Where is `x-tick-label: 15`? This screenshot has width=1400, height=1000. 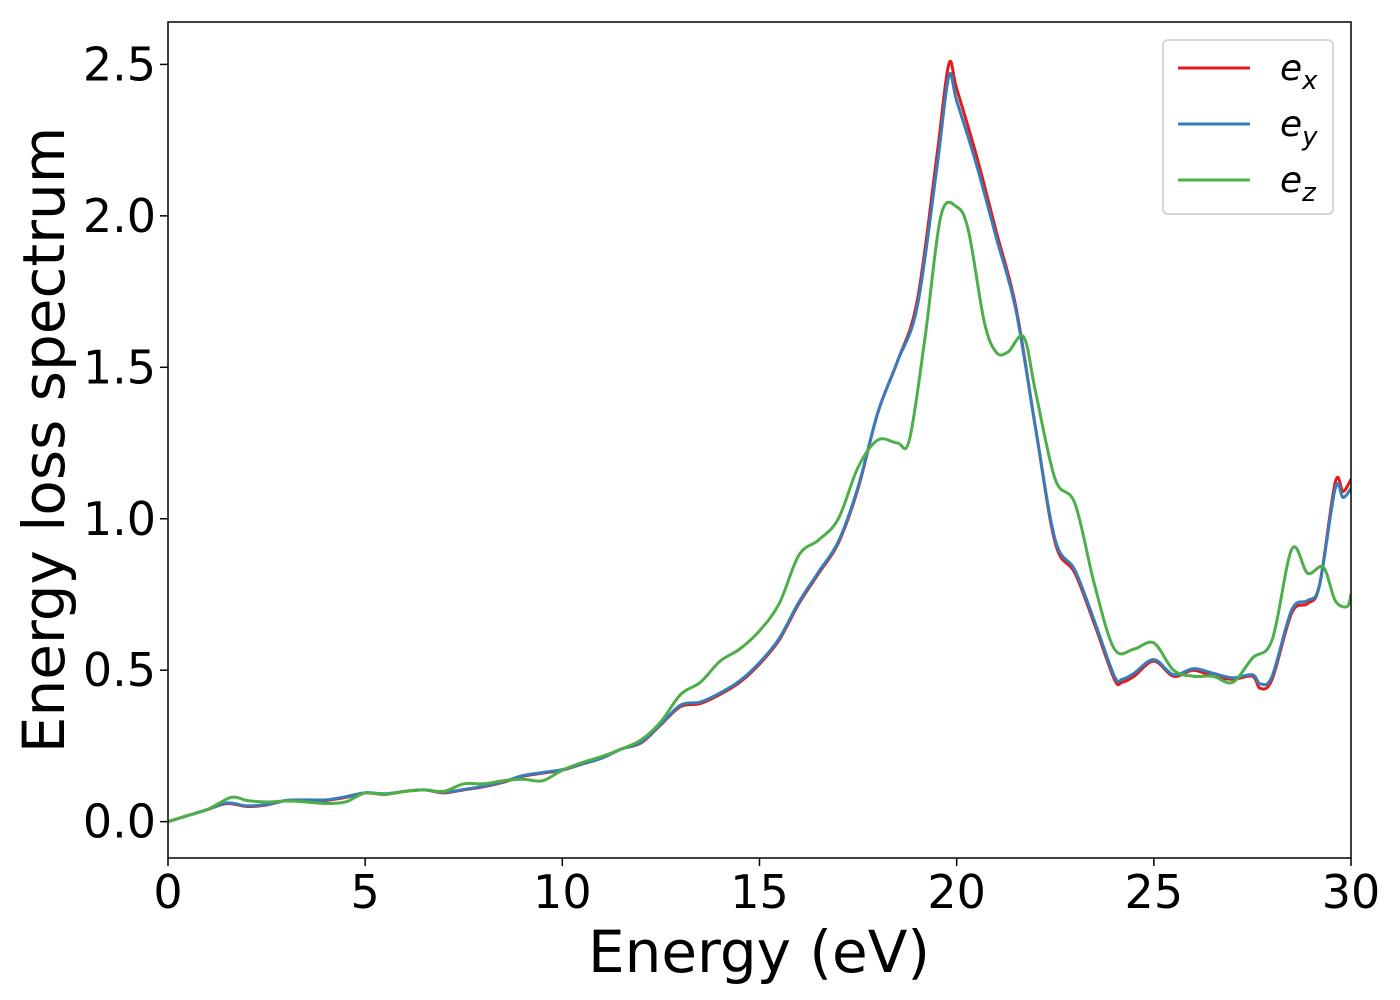
x-tick-label: 15 is located at coordinates (759, 892).